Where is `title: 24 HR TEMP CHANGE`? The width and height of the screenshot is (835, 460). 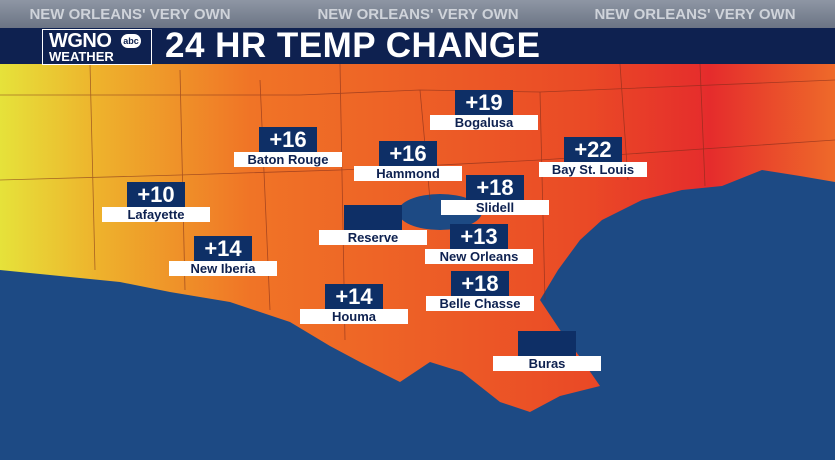 title: 24 HR TEMP CHANGE is located at coordinates (353, 45).